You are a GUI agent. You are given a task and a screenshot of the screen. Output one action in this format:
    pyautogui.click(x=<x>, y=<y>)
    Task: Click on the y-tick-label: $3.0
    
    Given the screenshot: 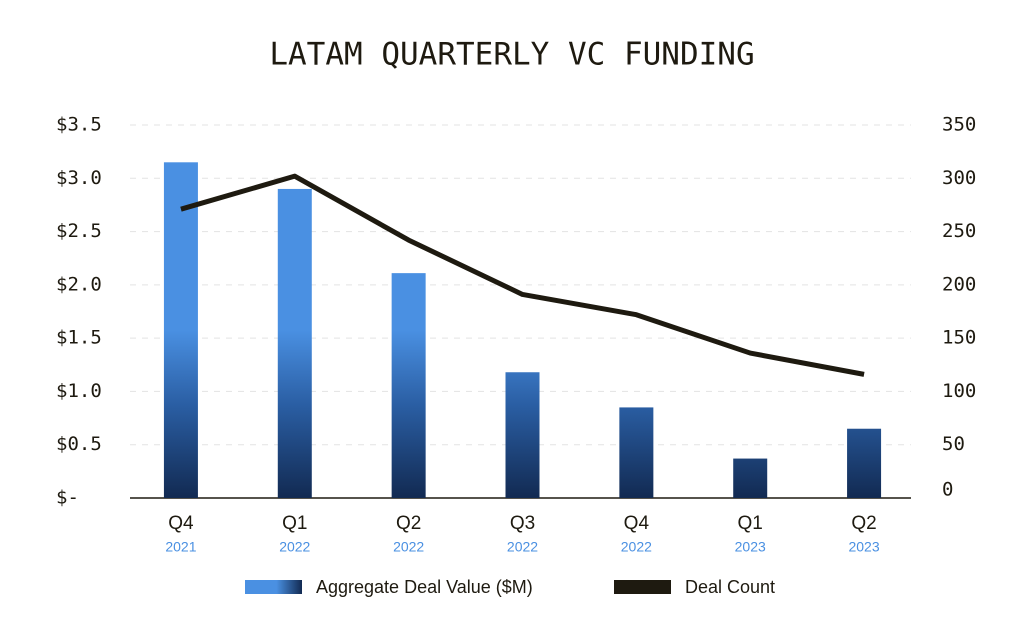 What is the action you would take?
    pyautogui.click(x=79, y=178)
    